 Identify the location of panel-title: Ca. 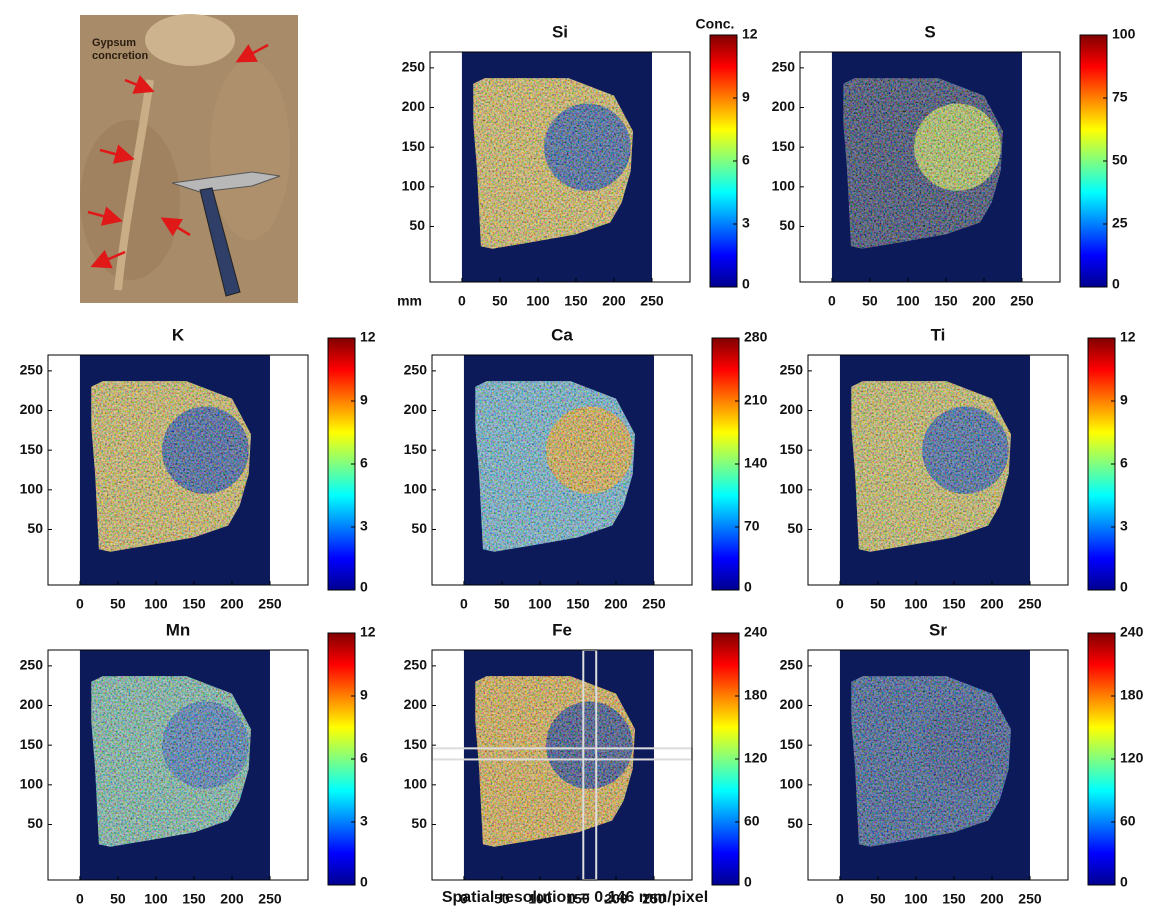
(562, 334).